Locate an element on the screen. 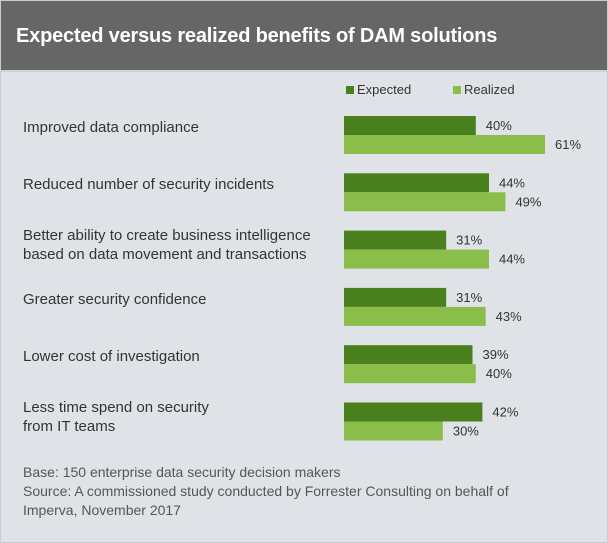  data-label-realized: 40% is located at coordinates (499, 373).